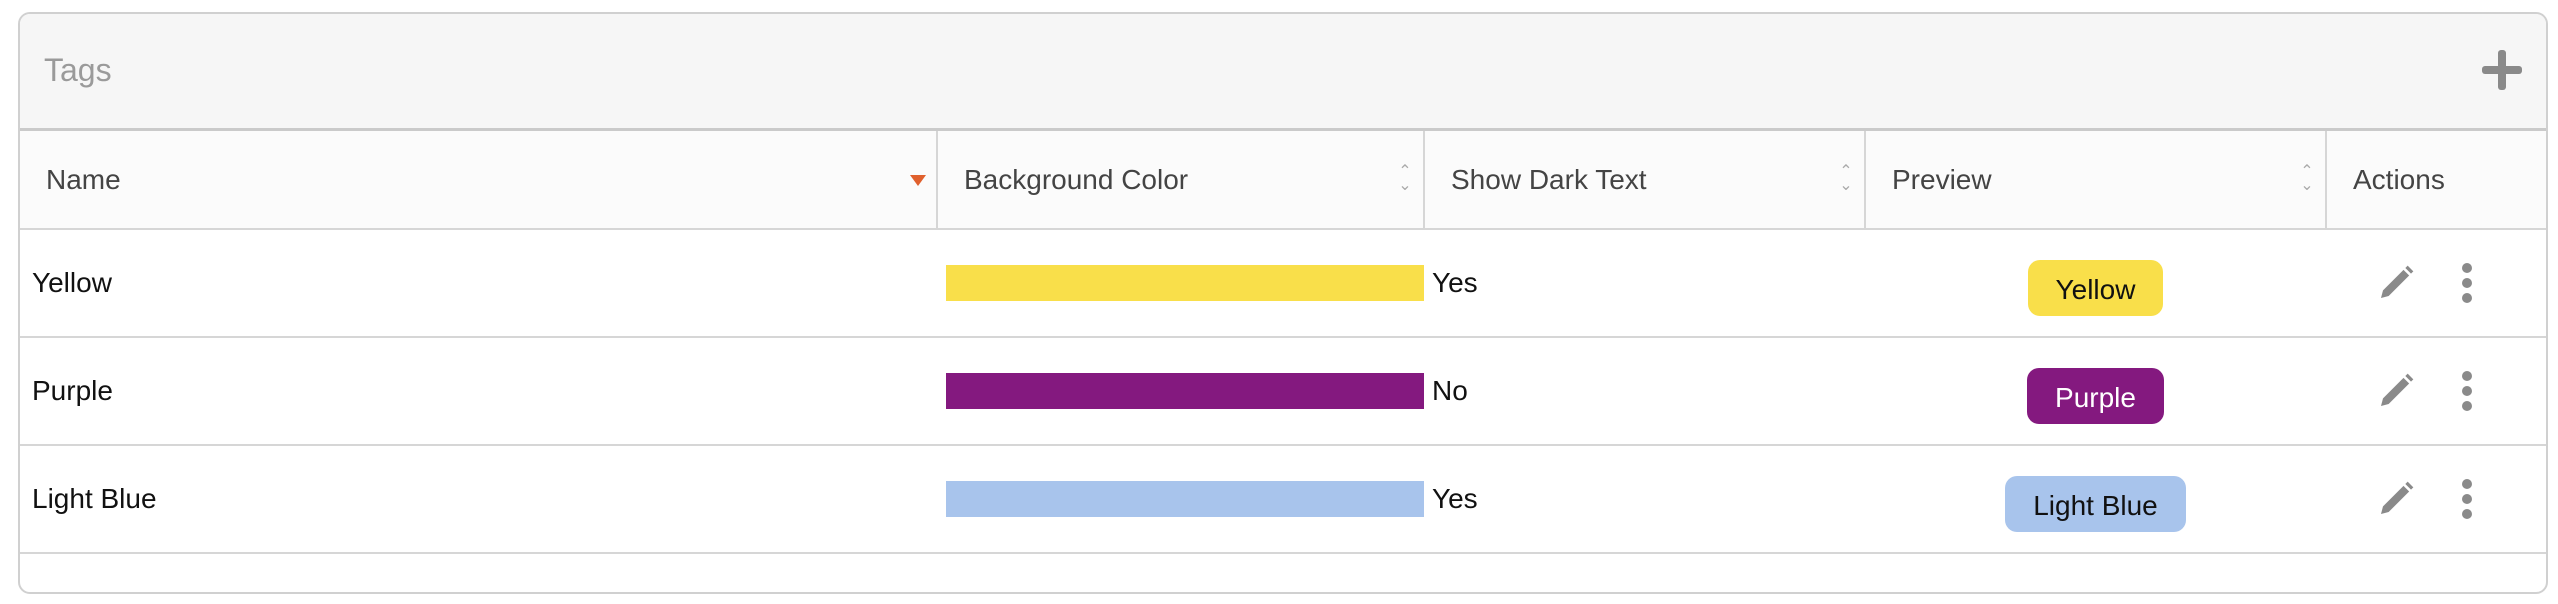 Image resolution: width=2558 pixels, height=604 pixels. I want to click on preview-cell: Light Blue, so click(2095, 499).